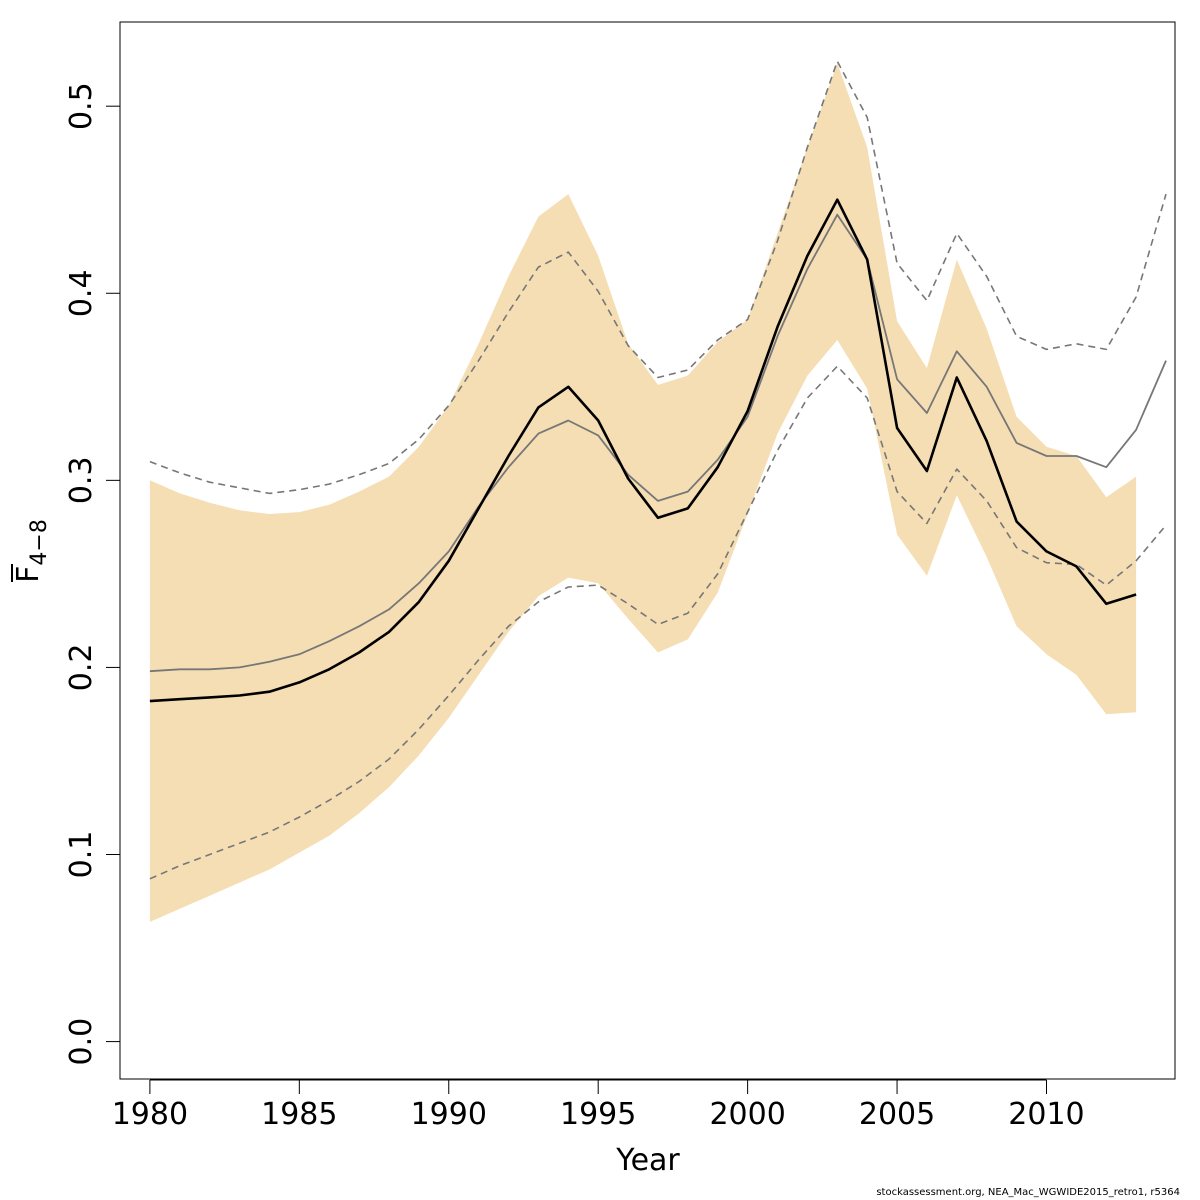 This screenshot has width=1200, height=1200. What do you see at coordinates (81, 106) in the screenshot?
I see `y-tick-label: 0.5` at bounding box center [81, 106].